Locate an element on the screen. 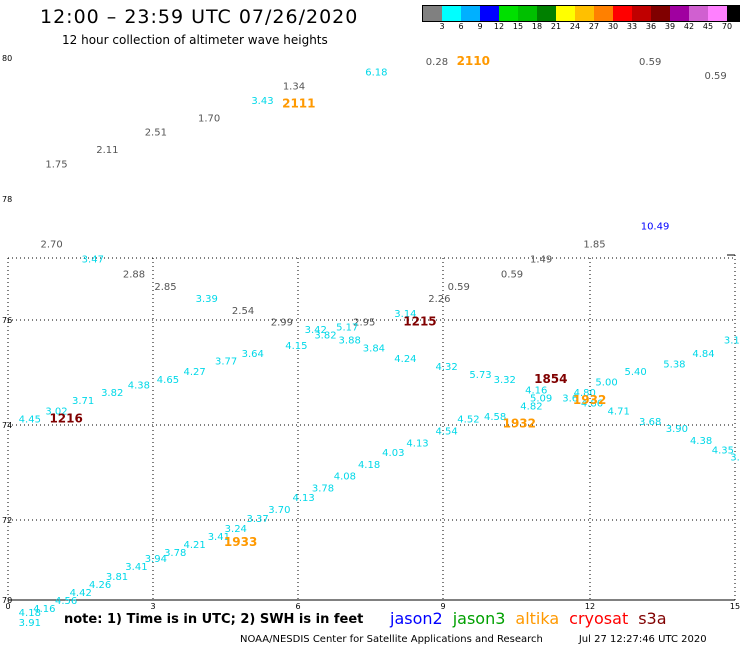 The width and height of the screenshot is (740, 650). wave-height-value: 3.32 is located at coordinates (505, 380).